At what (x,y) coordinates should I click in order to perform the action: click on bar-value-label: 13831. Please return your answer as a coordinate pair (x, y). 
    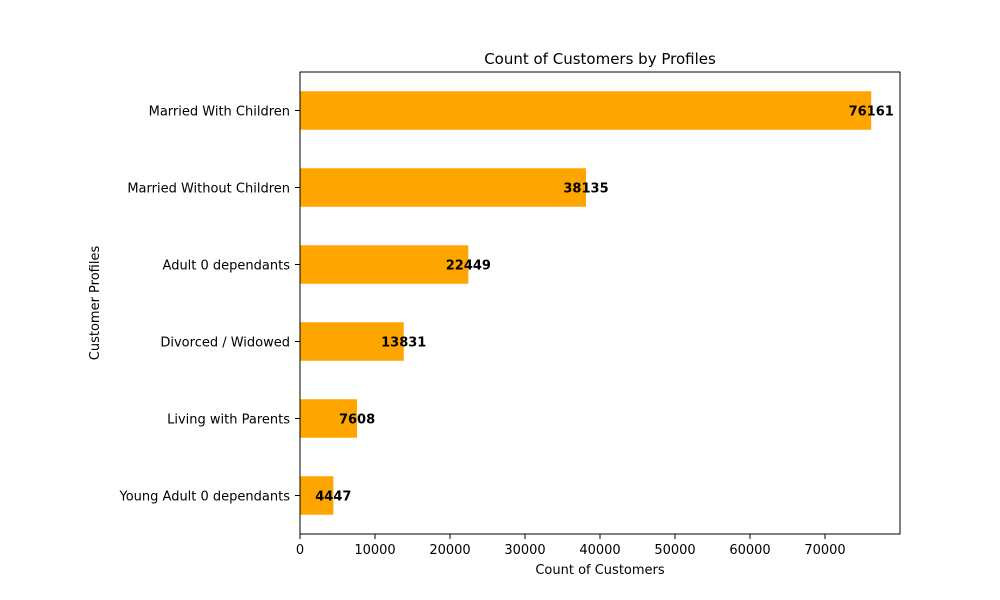
    Looking at the image, I should click on (403, 343).